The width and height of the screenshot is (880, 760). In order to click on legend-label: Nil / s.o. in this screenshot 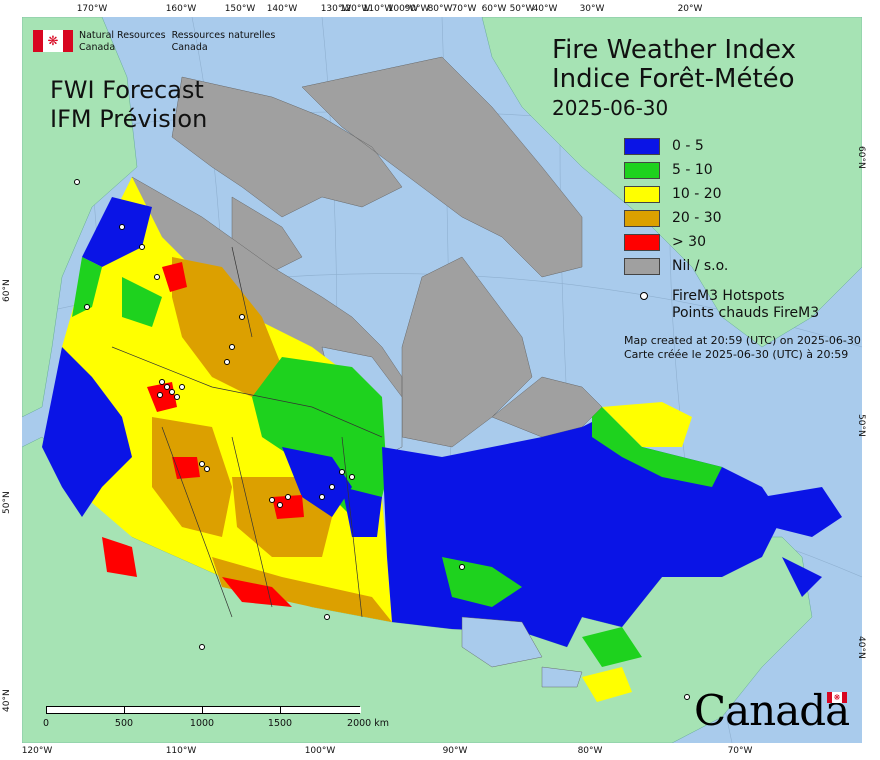, I will do `click(700, 266)`.